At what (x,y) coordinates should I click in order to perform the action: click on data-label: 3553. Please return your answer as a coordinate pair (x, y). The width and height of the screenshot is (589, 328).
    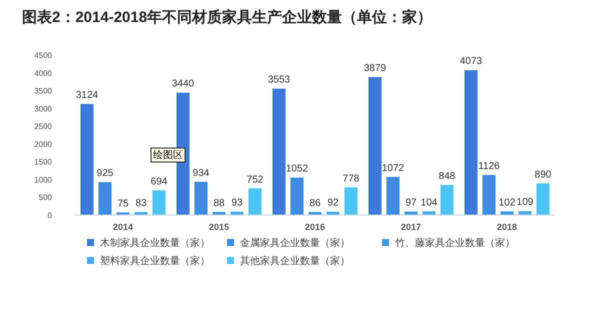
    Looking at the image, I should click on (279, 80).